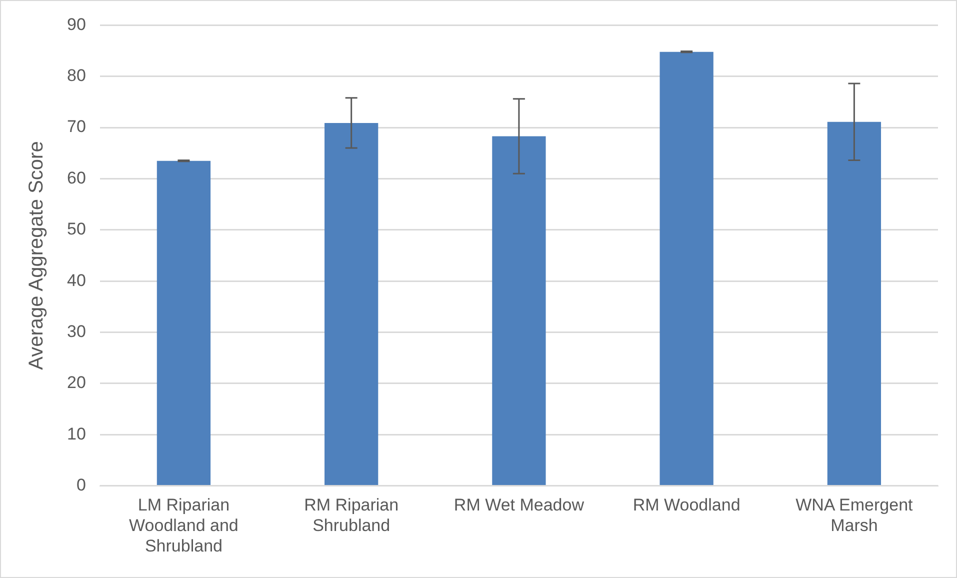  I want to click on y-tick-label: 20, so click(76, 382).